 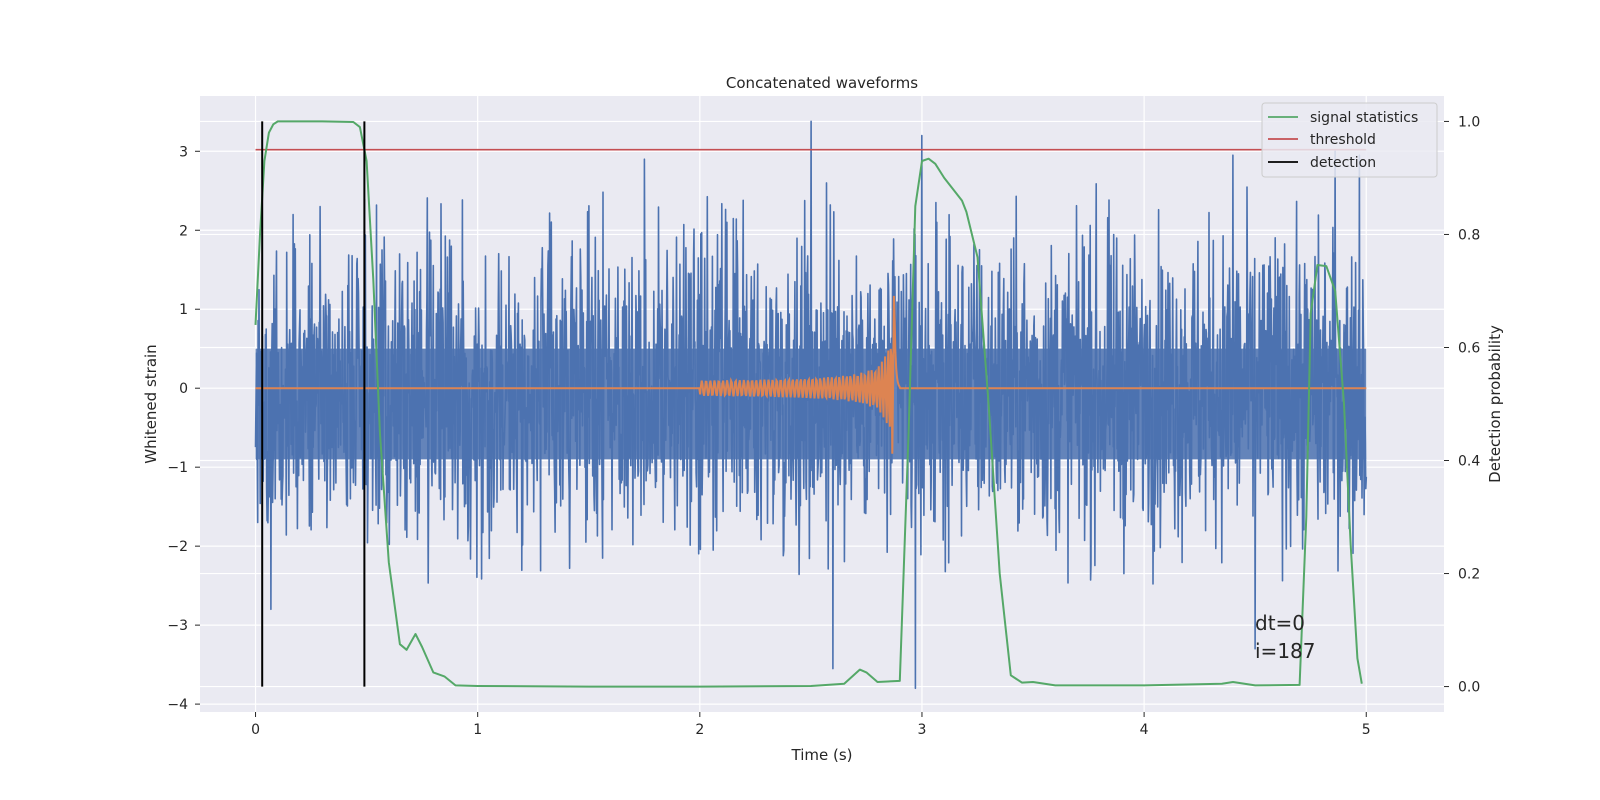 I want to click on y-tick-label: 1, so click(x=183, y=310).